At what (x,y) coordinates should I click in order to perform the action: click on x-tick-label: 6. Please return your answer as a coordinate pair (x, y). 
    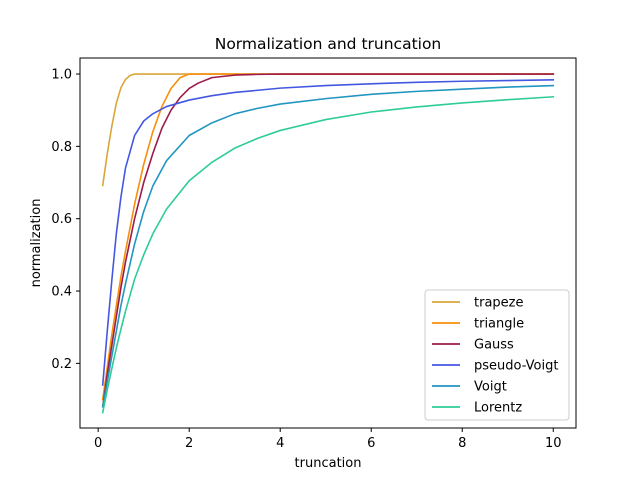
    Looking at the image, I should click on (371, 443).